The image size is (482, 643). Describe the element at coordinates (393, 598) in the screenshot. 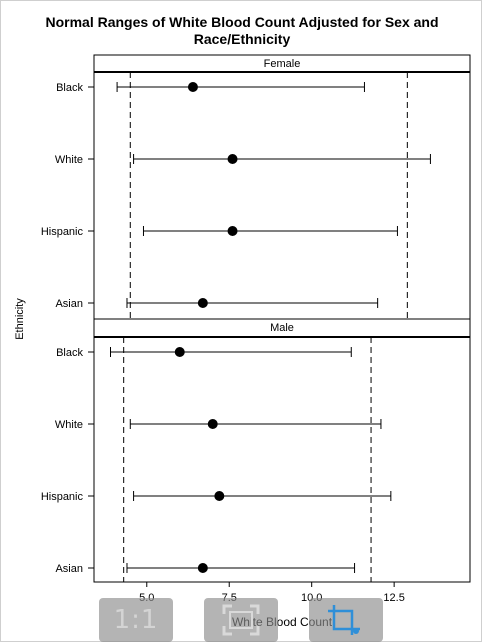

I see `x-tick-label: 12.5` at that location.